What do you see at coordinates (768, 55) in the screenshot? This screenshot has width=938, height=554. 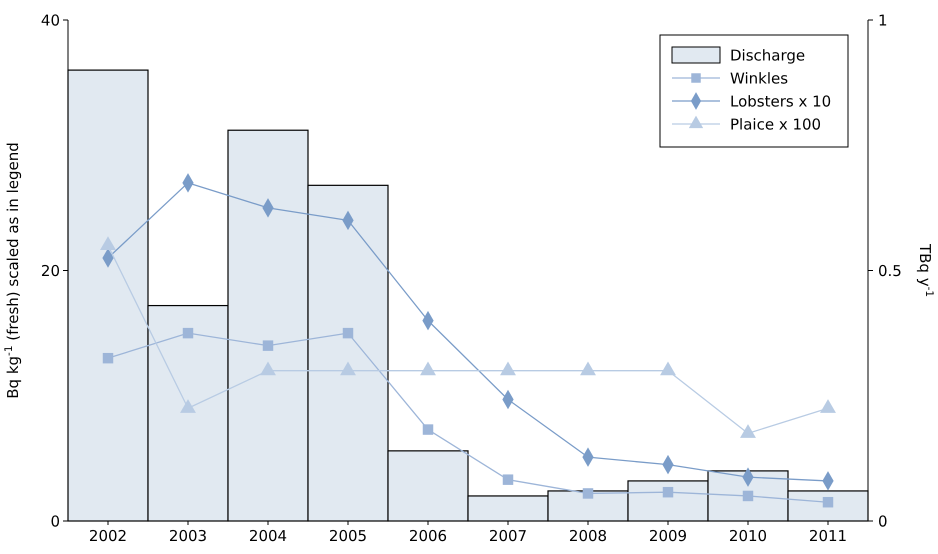 I see `legend-label: Discharge` at bounding box center [768, 55].